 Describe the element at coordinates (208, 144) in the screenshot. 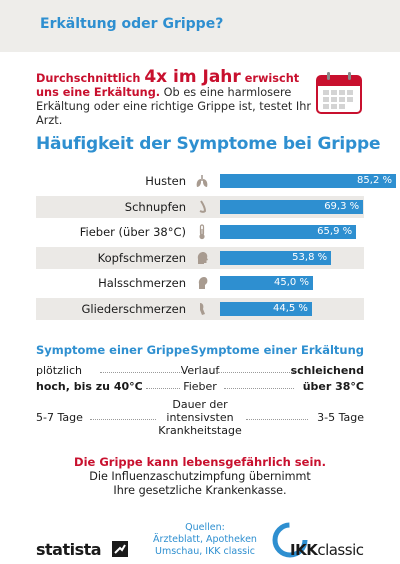

I see `chart-title: Häufigkeit der Symptome bei Grippe` at that location.